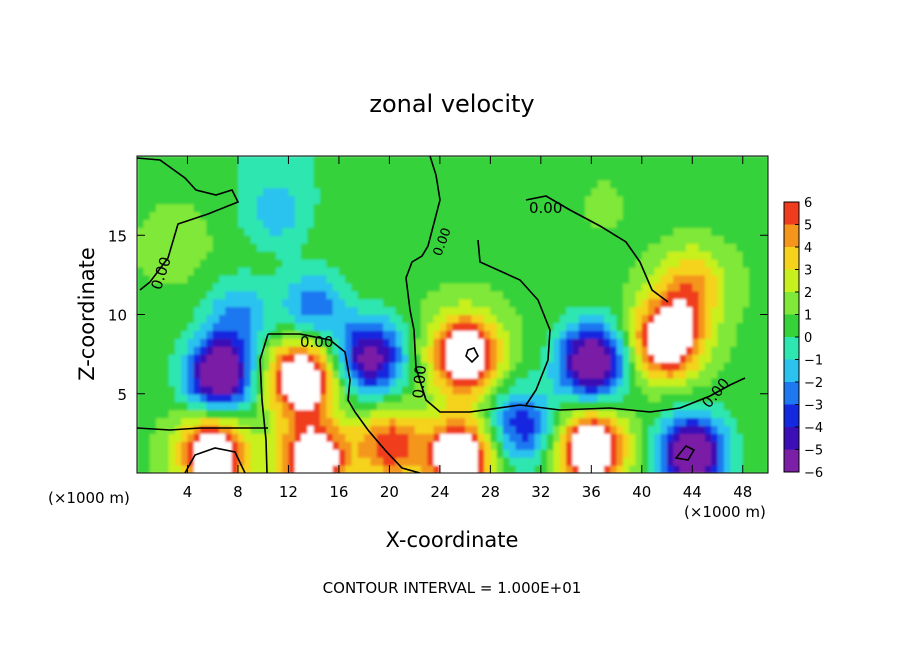 The image size is (904, 654). What do you see at coordinates (808, 338) in the screenshot?
I see `colorbar-tick-label: 0` at bounding box center [808, 338].